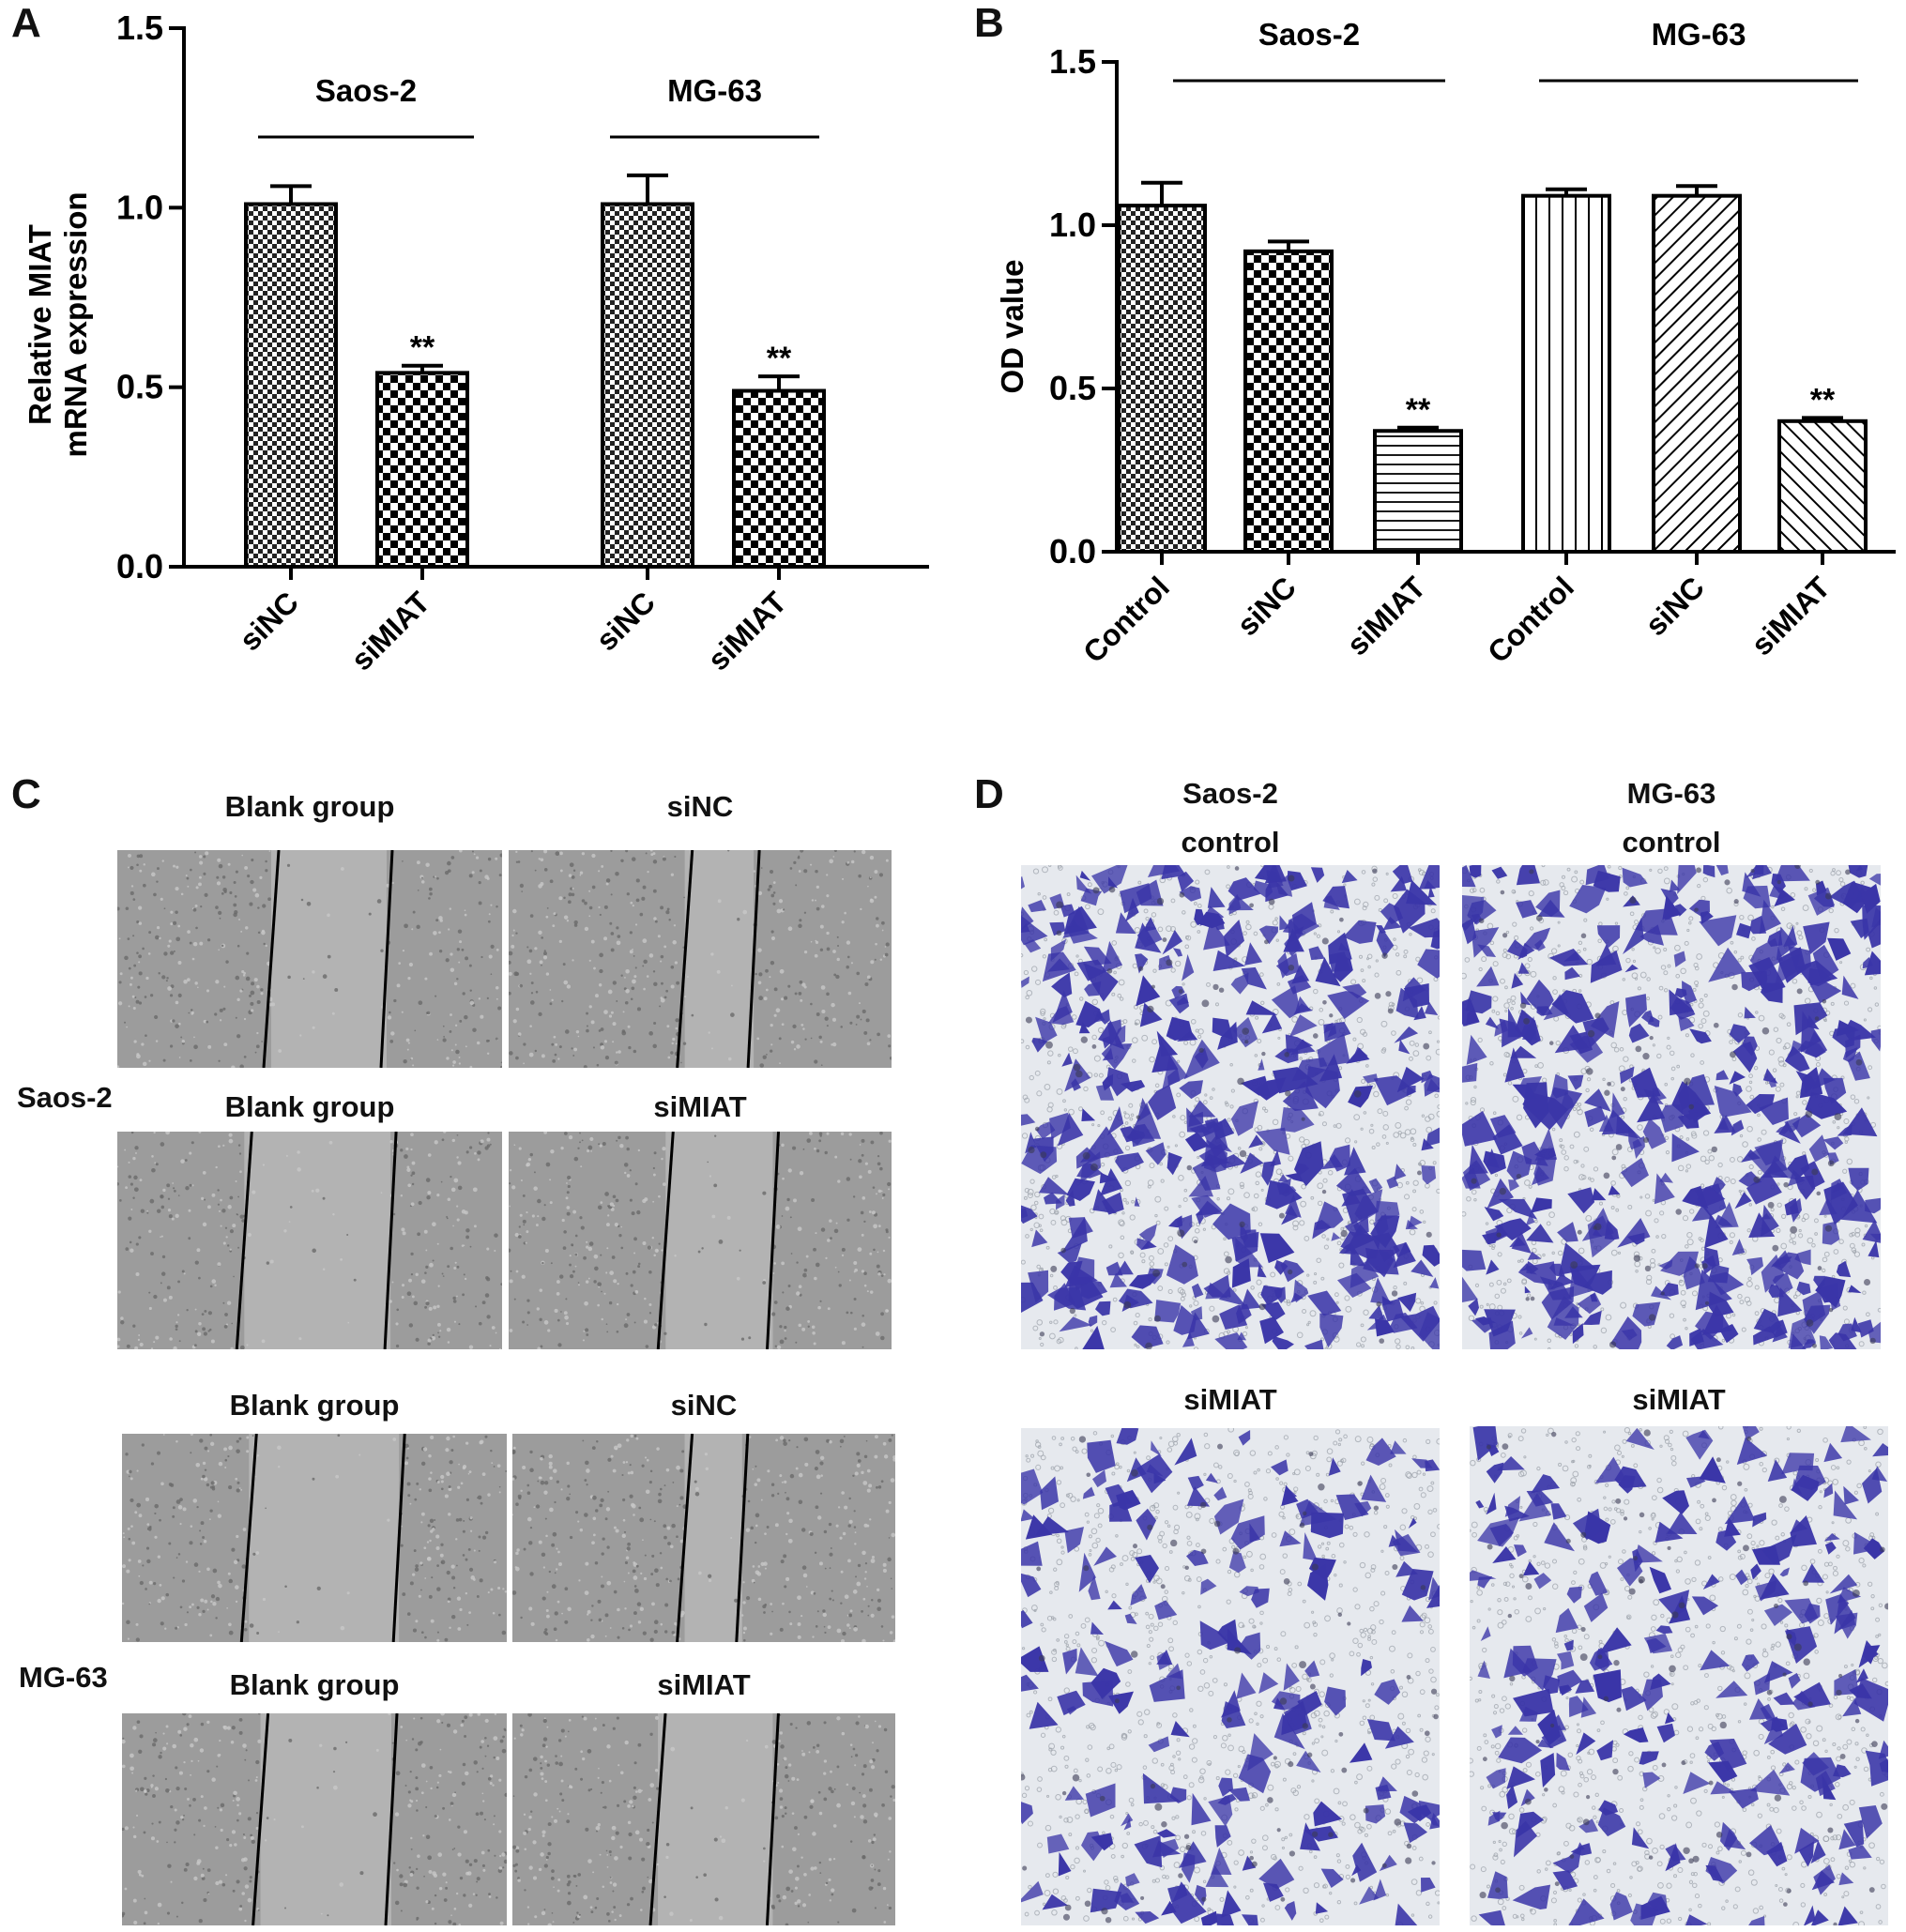 The image size is (1906, 1932). What do you see at coordinates (1671, 818) in the screenshot?
I see `transwell-title: MG-63 control` at bounding box center [1671, 818].